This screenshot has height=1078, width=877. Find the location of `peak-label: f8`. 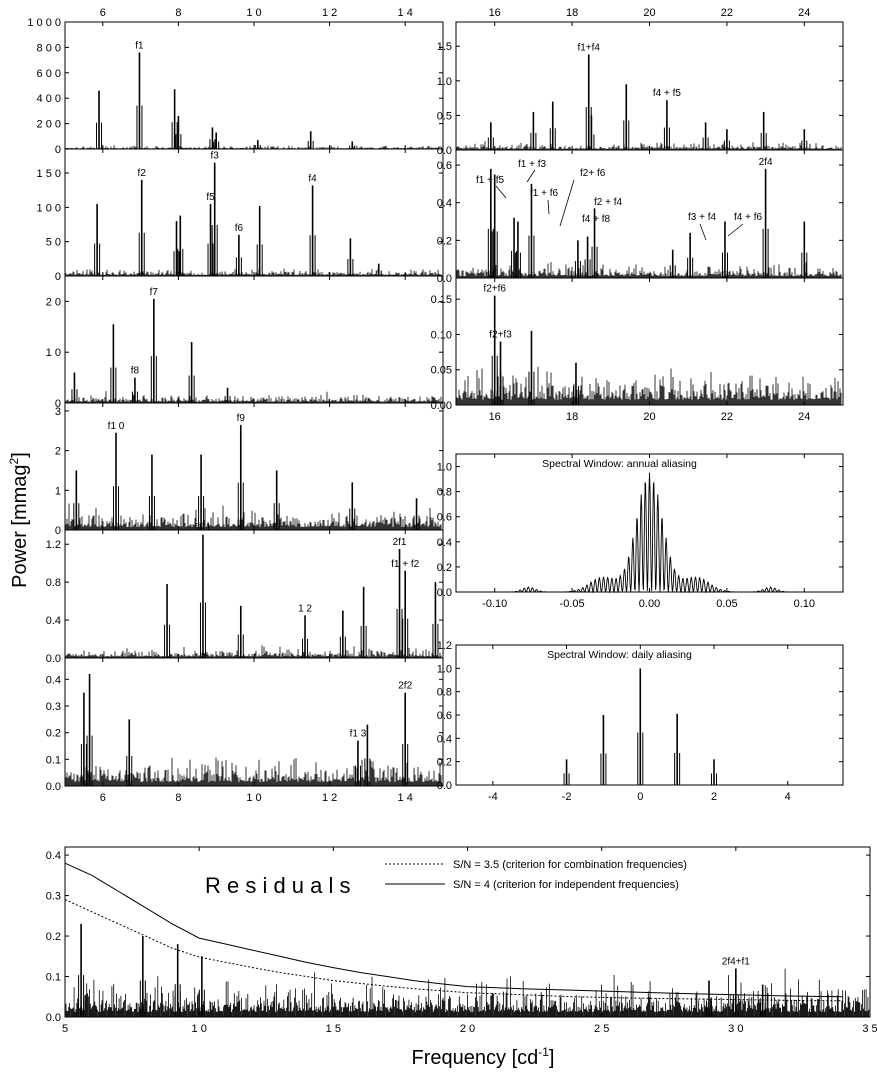

peak-label: f8 is located at coordinates (135, 371).